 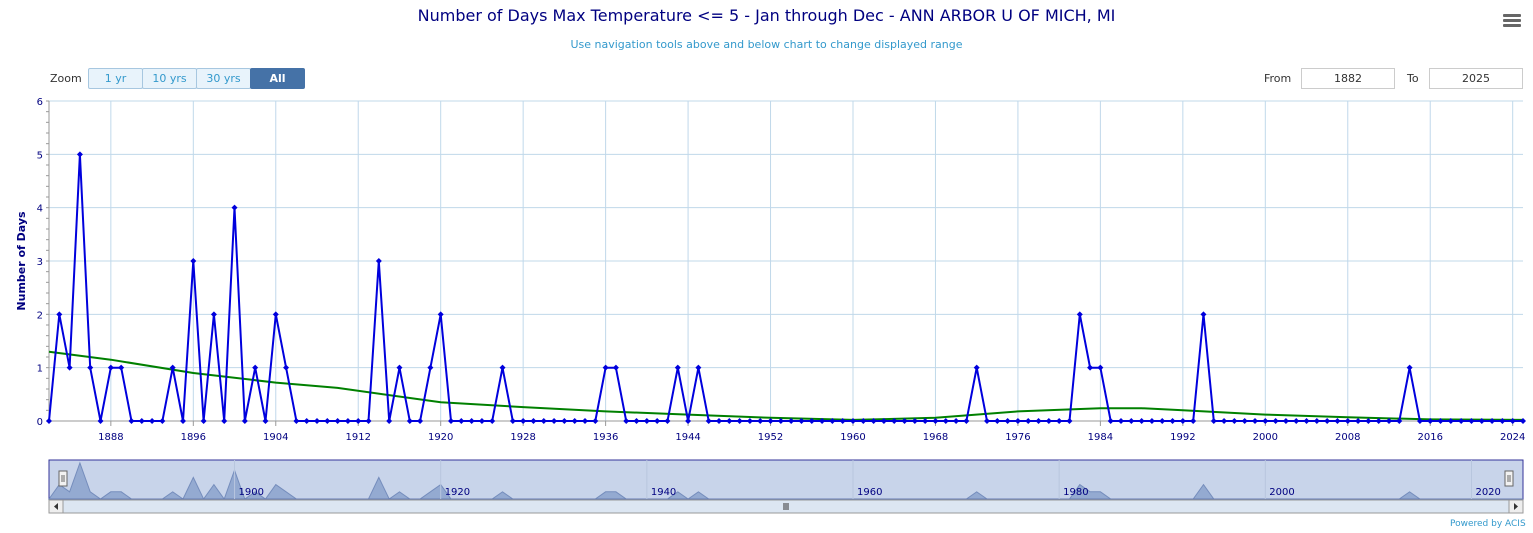 I want to click on x-tick-label: 2016, so click(x=1430, y=437).